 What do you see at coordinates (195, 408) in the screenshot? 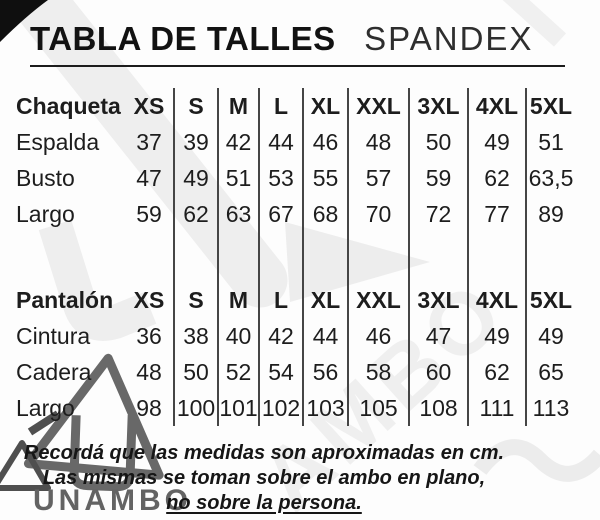
I see `value-cell: 100` at bounding box center [195, 408].